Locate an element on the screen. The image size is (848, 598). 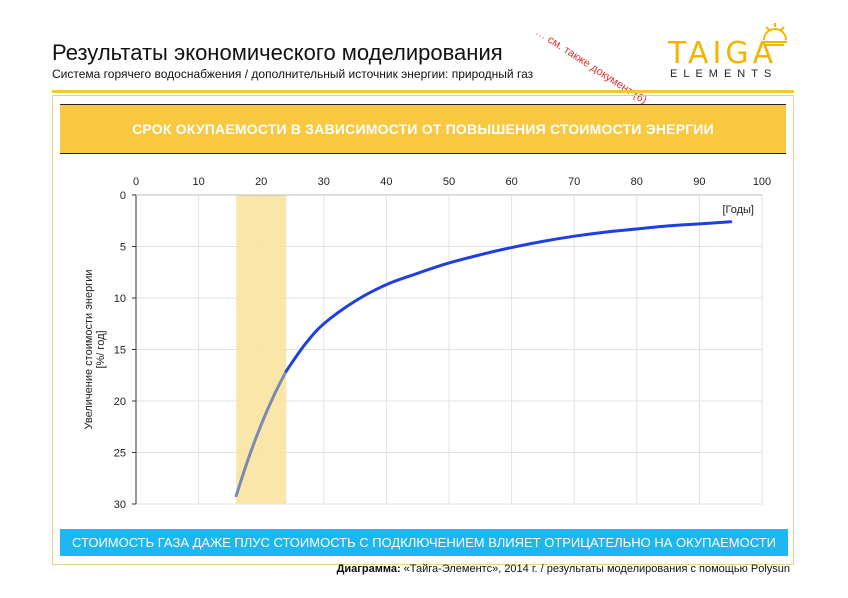
y-axis-label: Увеличение стоимости энергии is located at coordinates (89, 350).